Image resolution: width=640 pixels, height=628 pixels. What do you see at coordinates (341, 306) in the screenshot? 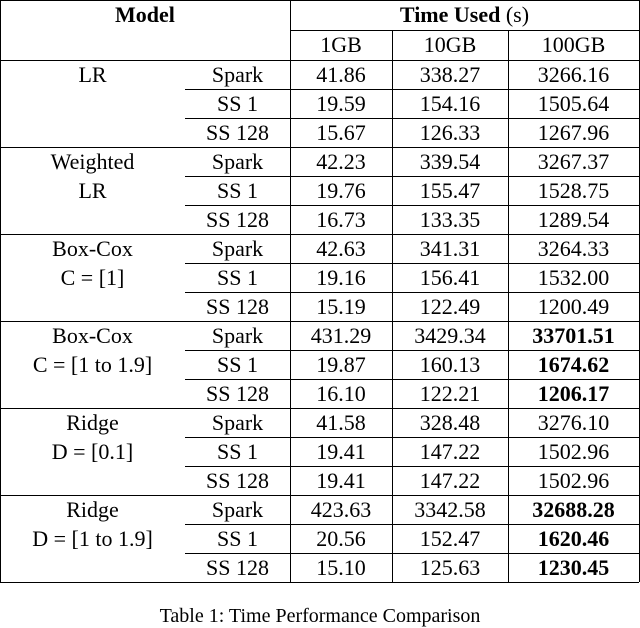
I see `value: 15.19` at bounding box center [341, 306].